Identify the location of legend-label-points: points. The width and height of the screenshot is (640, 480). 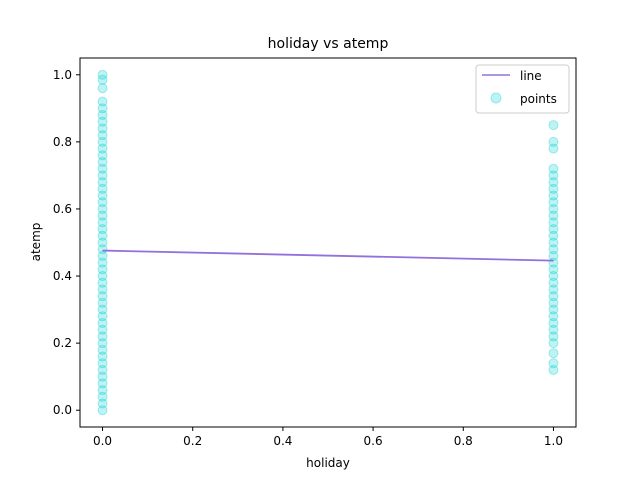
(538, 99).